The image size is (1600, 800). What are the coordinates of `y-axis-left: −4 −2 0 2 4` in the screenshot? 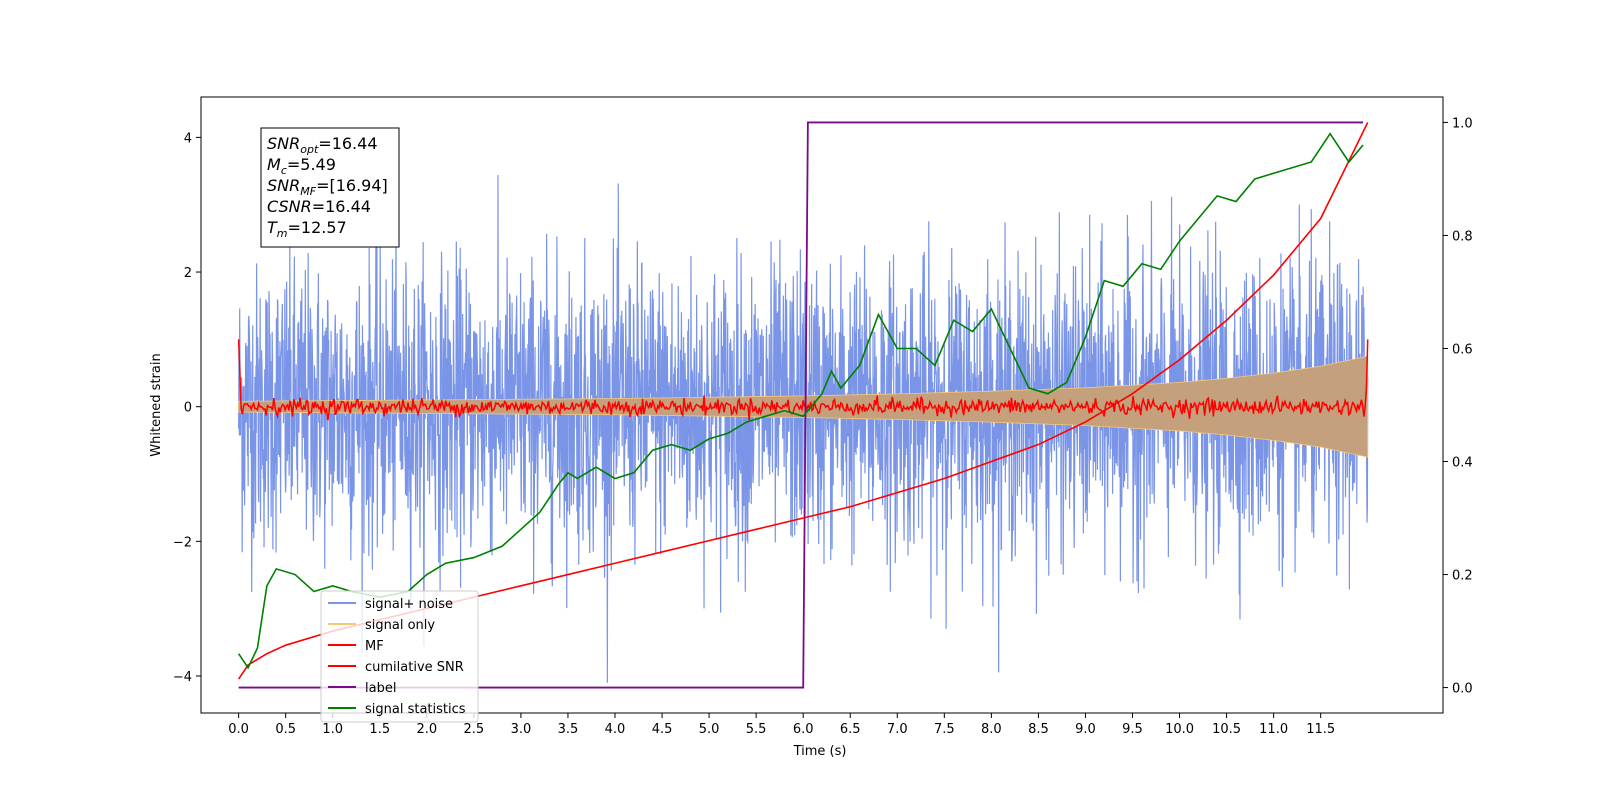 It's located at (187, 408).